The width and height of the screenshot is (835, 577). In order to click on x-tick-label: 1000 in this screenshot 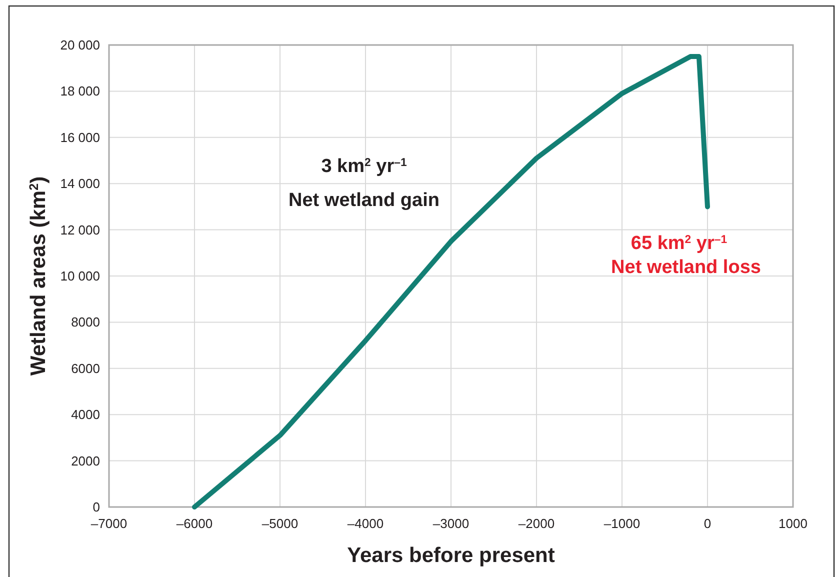, I will do `click(793, 523)`.